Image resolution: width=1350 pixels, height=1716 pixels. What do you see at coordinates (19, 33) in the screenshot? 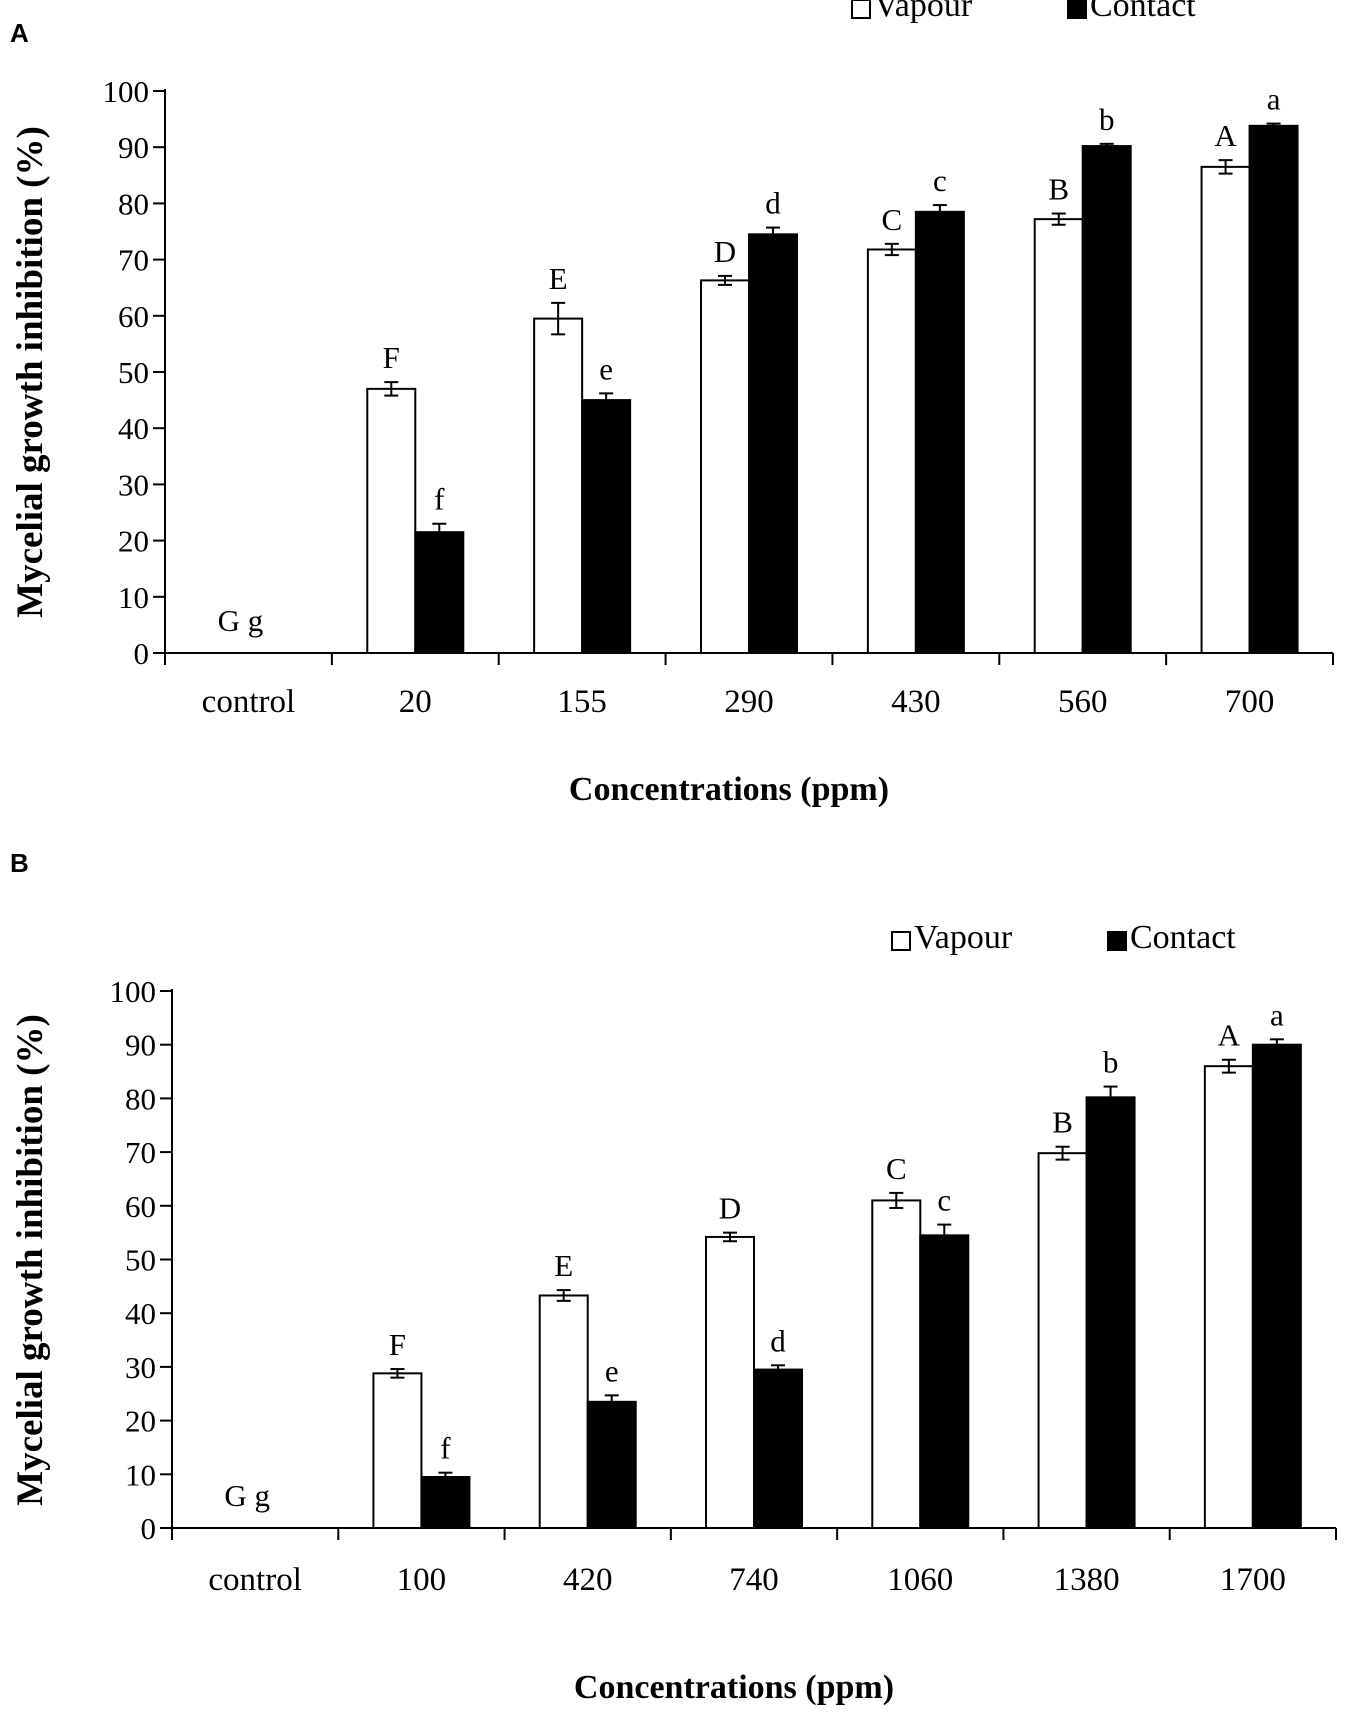
I see `panel-label: A` at bounding box center [19, 33].